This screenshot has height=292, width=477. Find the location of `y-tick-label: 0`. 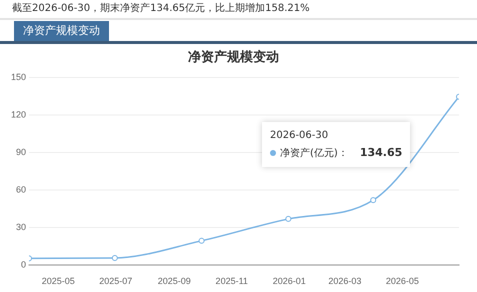

y-tick-label: 0 is located at coordinates (23, 265).